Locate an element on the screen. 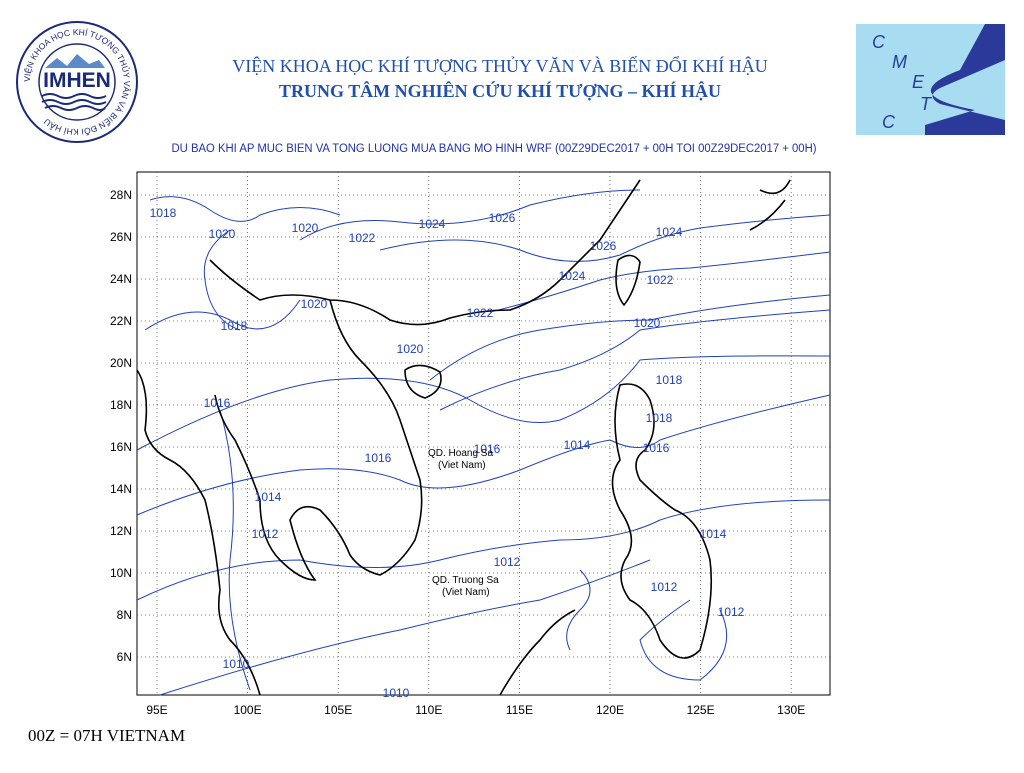 The width and height of the screenshot is (1024, 773). logo-name: IMHEN is located at coordinates (77, 80).